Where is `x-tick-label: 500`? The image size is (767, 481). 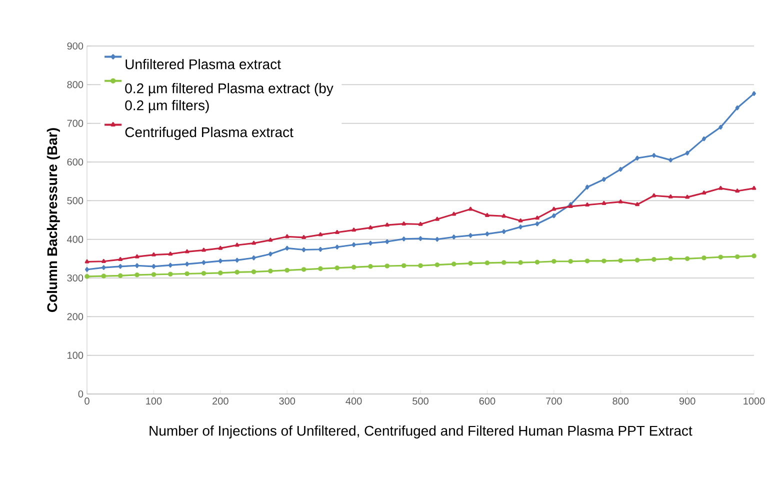 x-tick-label: 500 is located at coordinates (420, 401).